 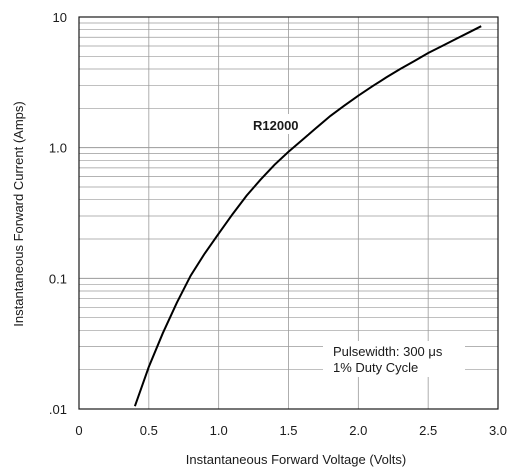 I want to click on x-tick-label: 0.5, so click(x=149, y=430).